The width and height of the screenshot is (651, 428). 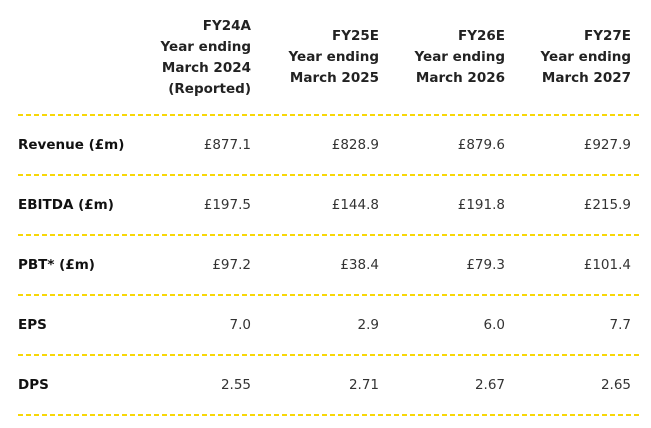 I want to click on column-header-line: March 2027, so click(x=586, y=78).